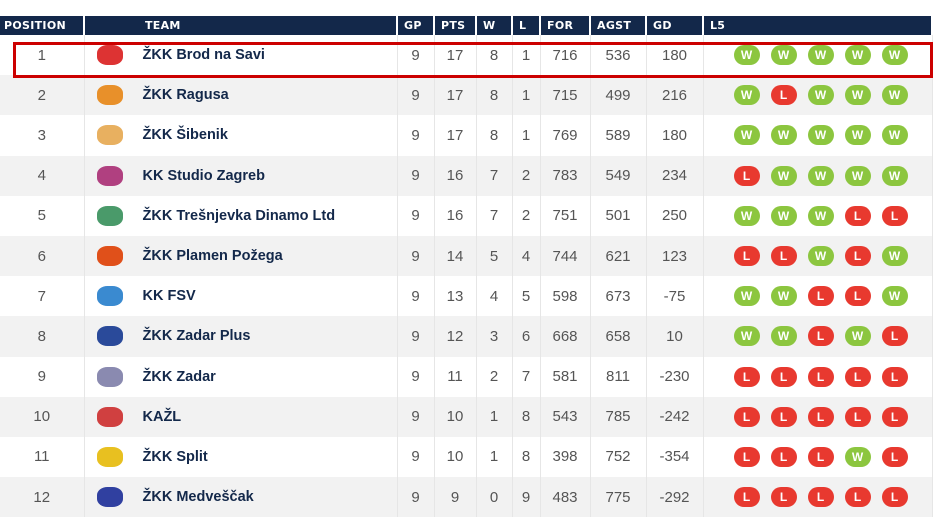 The image size is (940, 529). Describe the element at coordinates (675, 497) in the screenshot. I see `gd-cell: -292` at that location.